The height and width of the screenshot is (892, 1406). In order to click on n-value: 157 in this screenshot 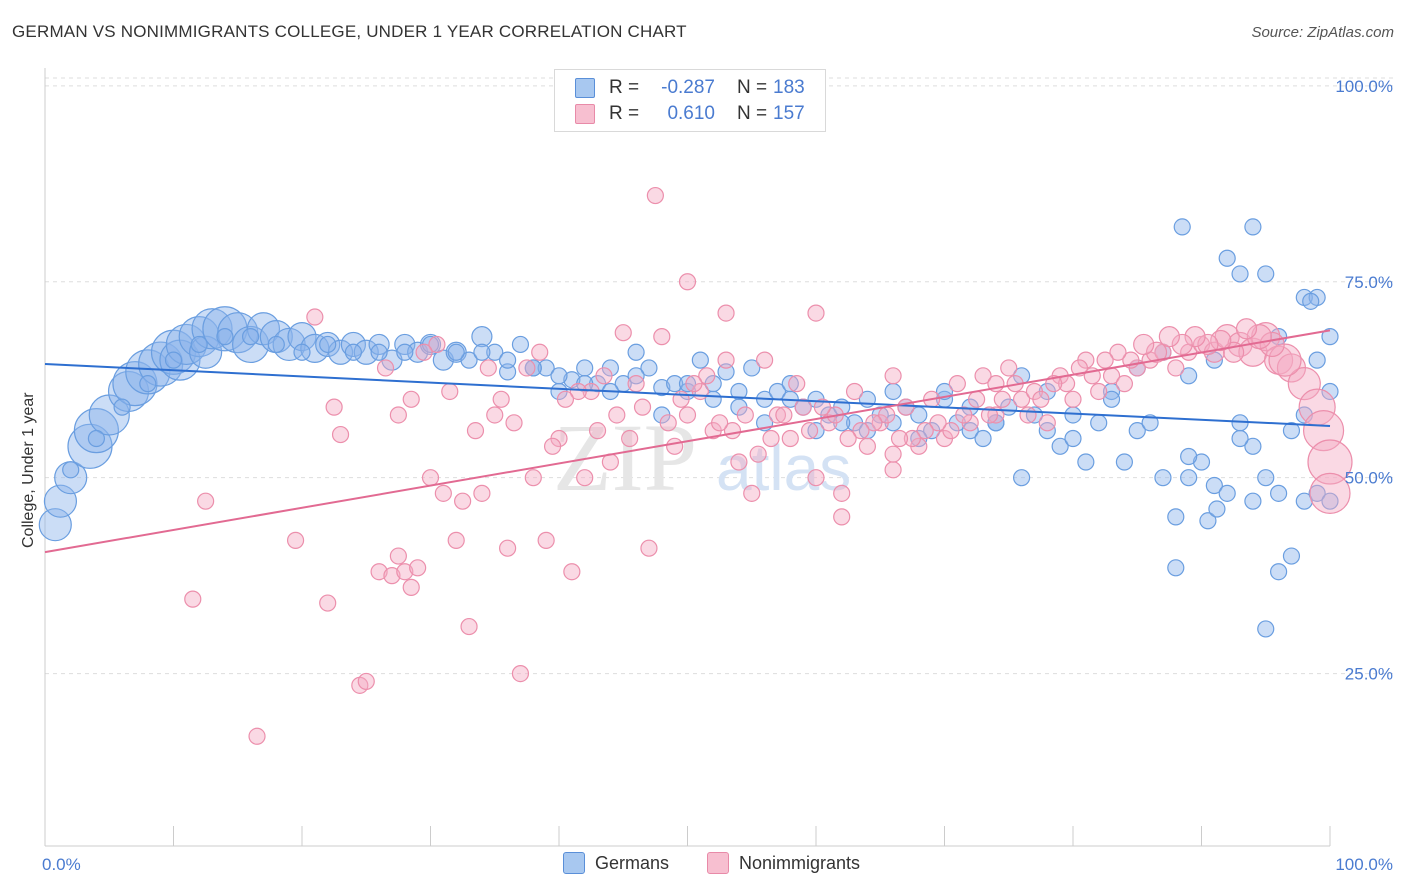, I will do `click(789, 113)`.